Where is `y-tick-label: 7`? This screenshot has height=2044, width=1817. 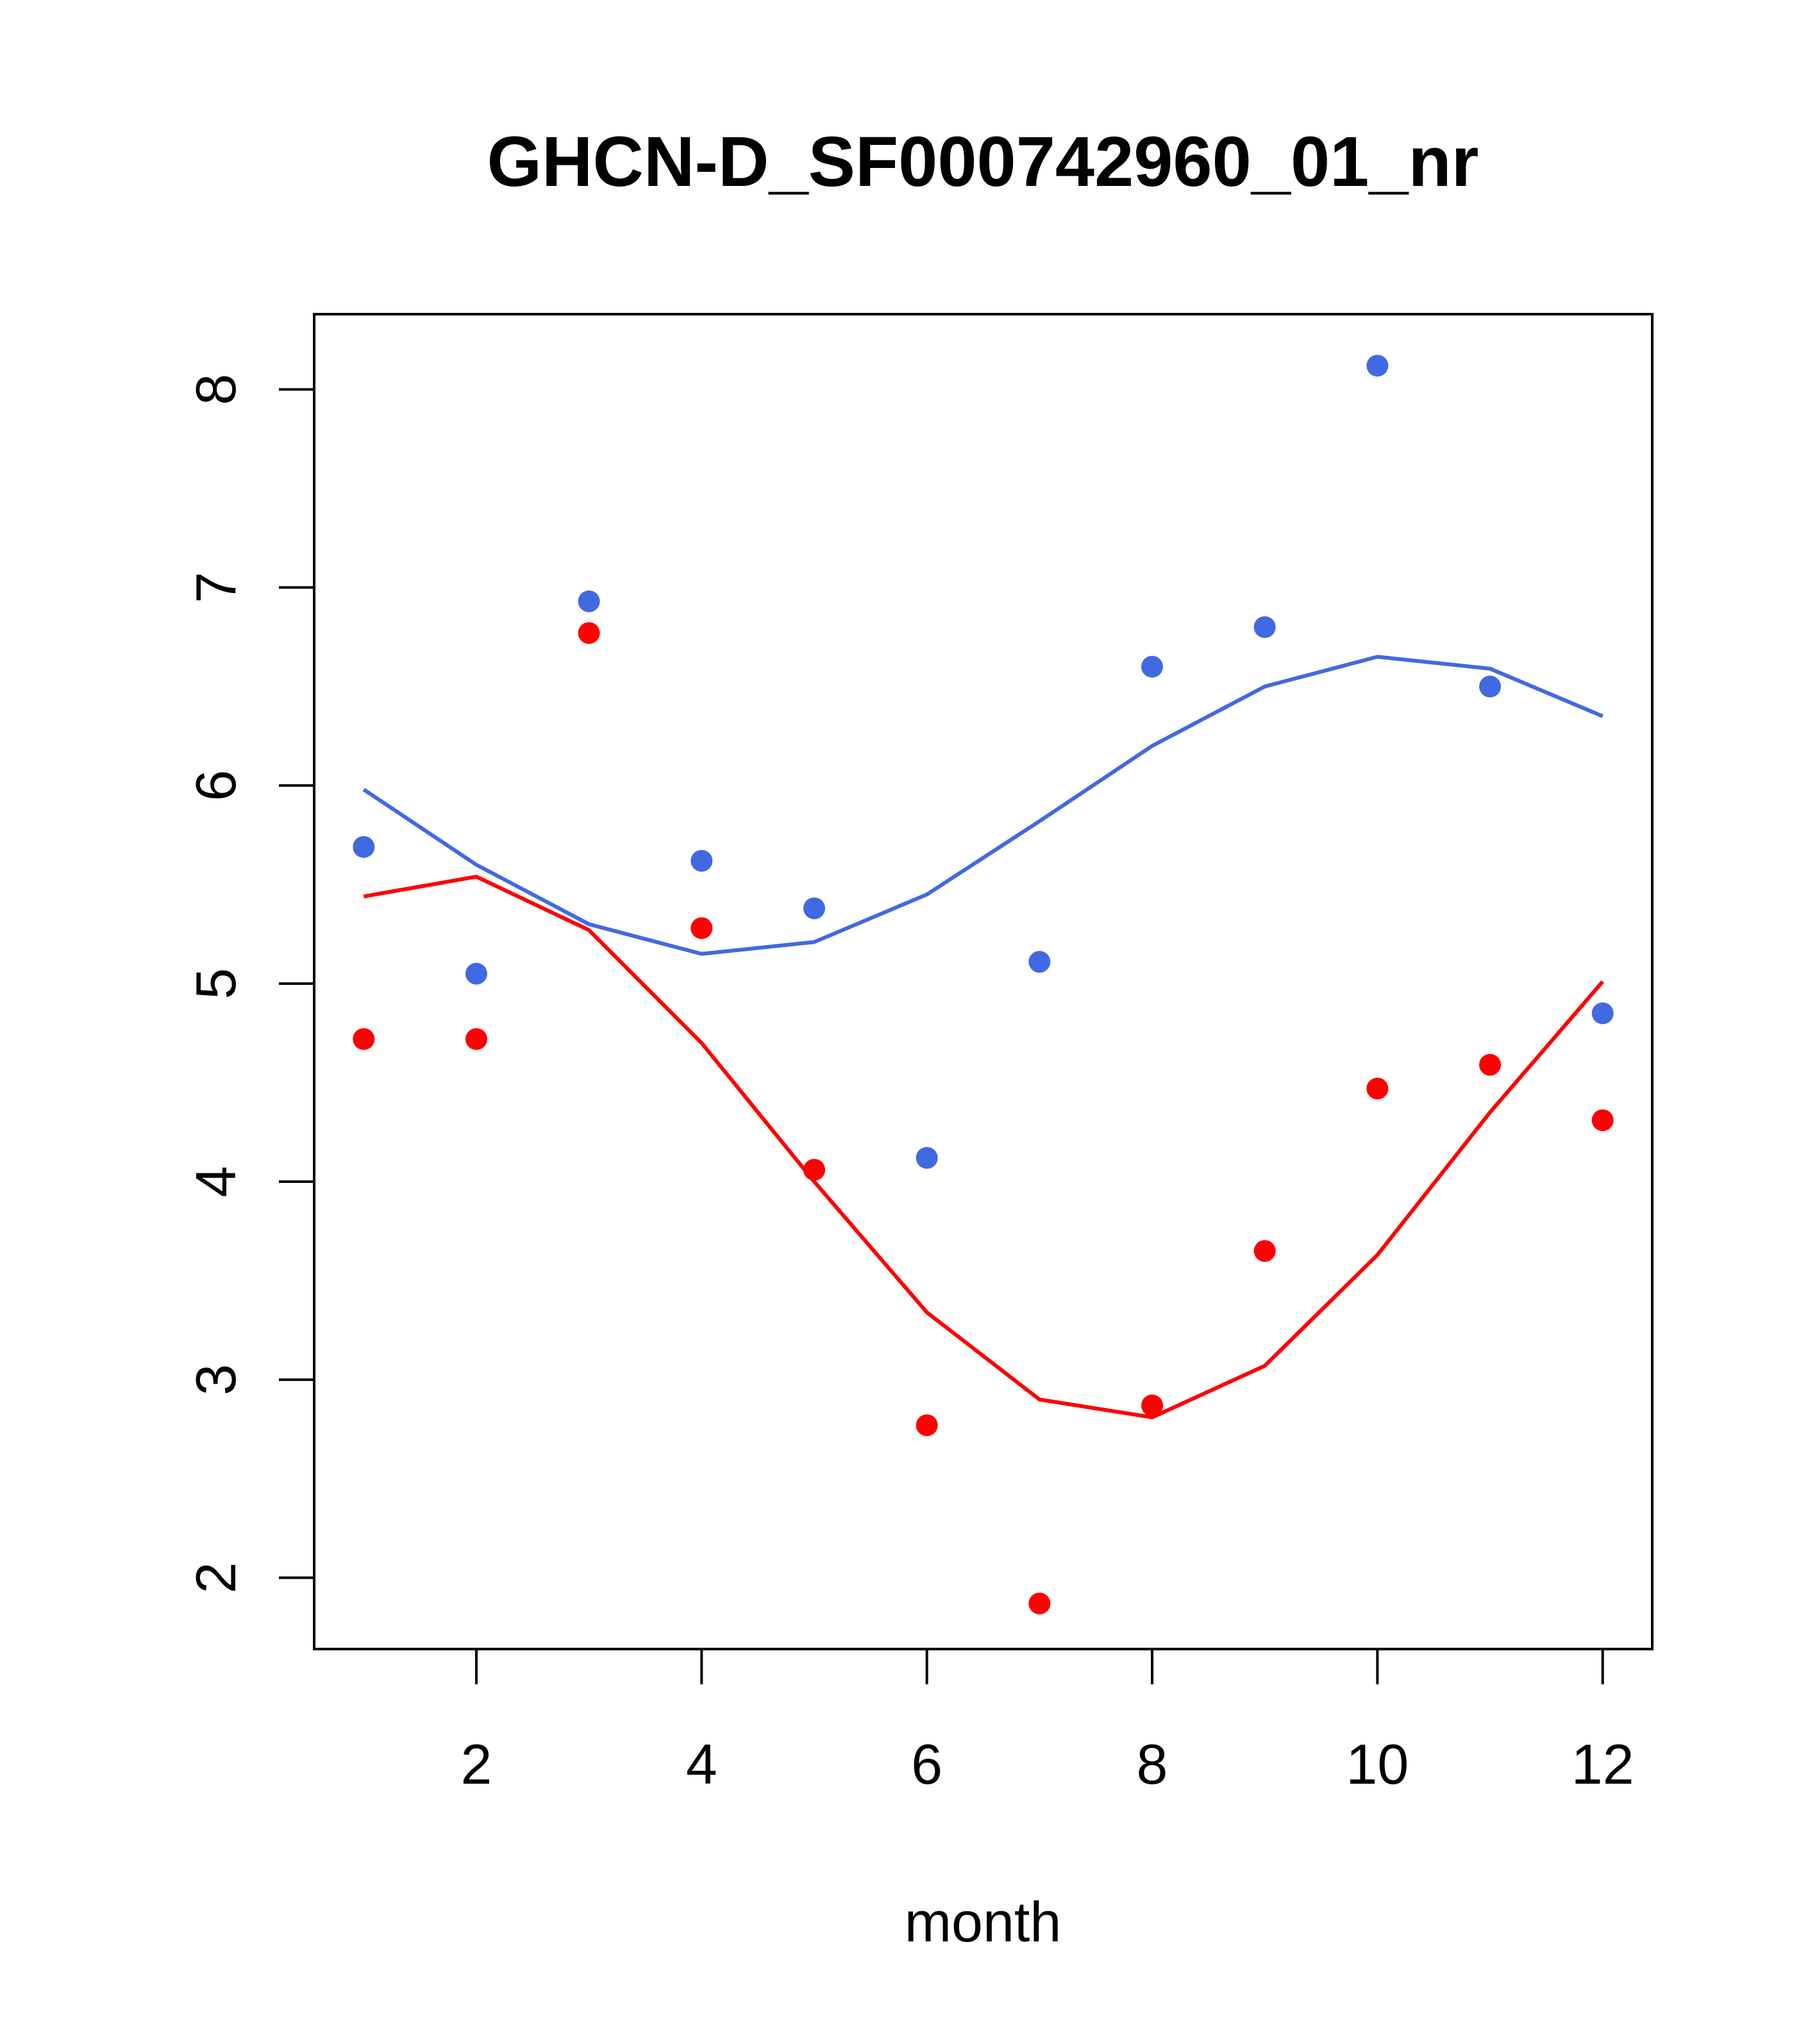 y-tick-label: 7 is located at coordinates (216, 587).